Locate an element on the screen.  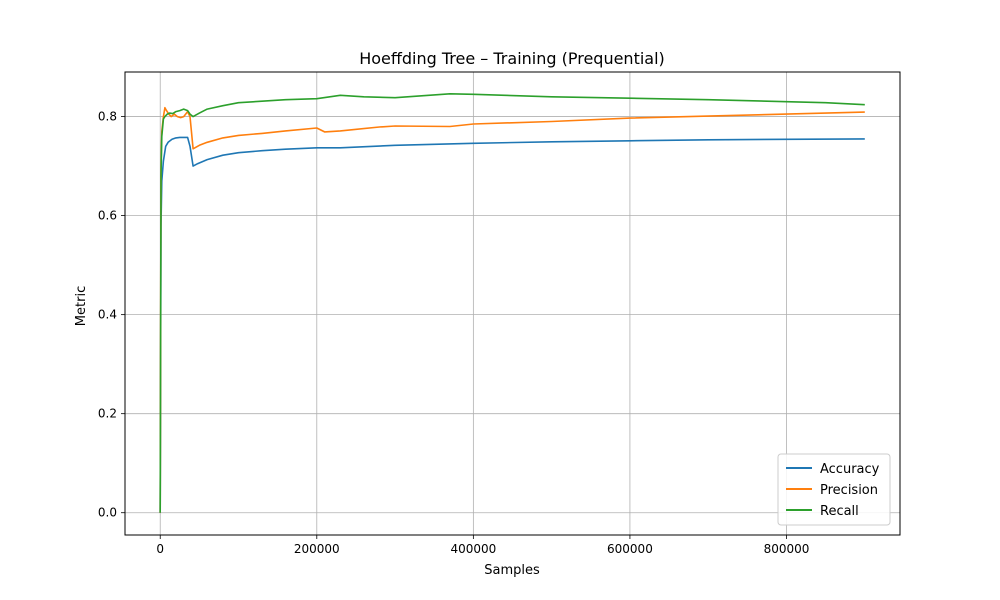
legend-label-recall: Recall is located at coordinates (839, 511).